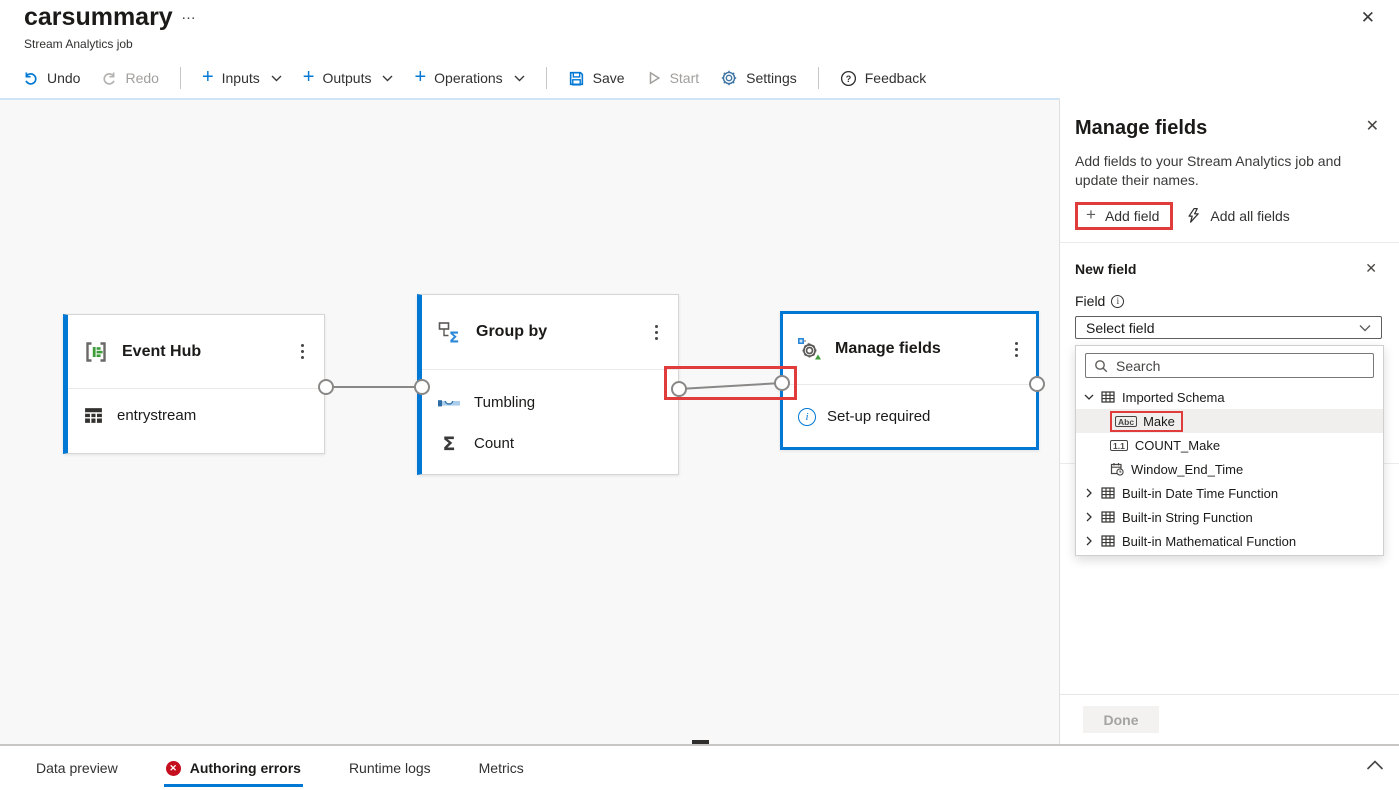 The height and width of the screenshot is (790, 1399). I want to click on tab-authoring-errors: ✕ Authoring errors, so click(233, 768).